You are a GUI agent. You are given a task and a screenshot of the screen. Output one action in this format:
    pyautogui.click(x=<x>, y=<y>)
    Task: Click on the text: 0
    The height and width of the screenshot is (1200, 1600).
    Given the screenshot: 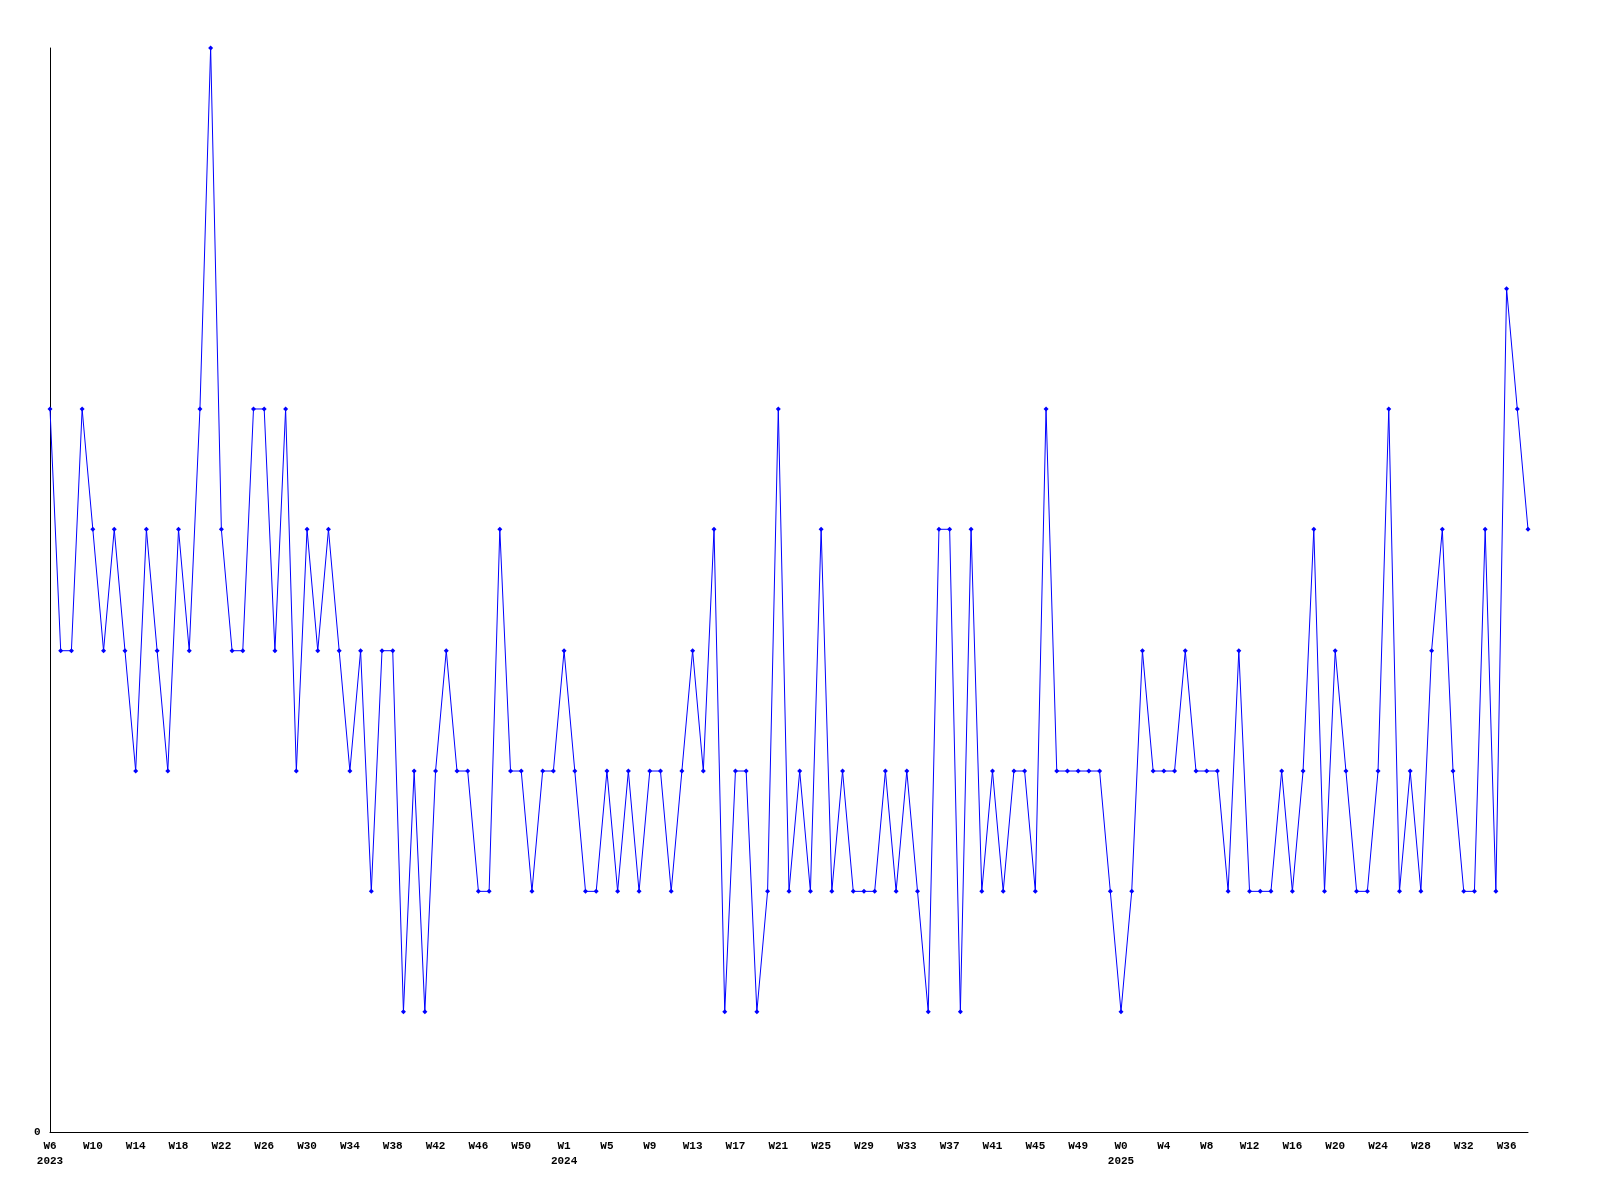 What is the action you would take?
    pyautogui.click(x=37, y=1131)
    